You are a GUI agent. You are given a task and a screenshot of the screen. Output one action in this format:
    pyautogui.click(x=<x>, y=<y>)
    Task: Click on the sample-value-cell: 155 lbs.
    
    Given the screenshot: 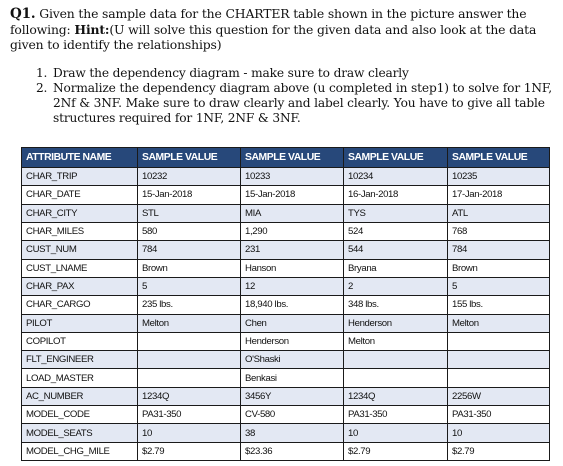 What is the action you would take?
    pyautogui.click(x=498, y=305)
    